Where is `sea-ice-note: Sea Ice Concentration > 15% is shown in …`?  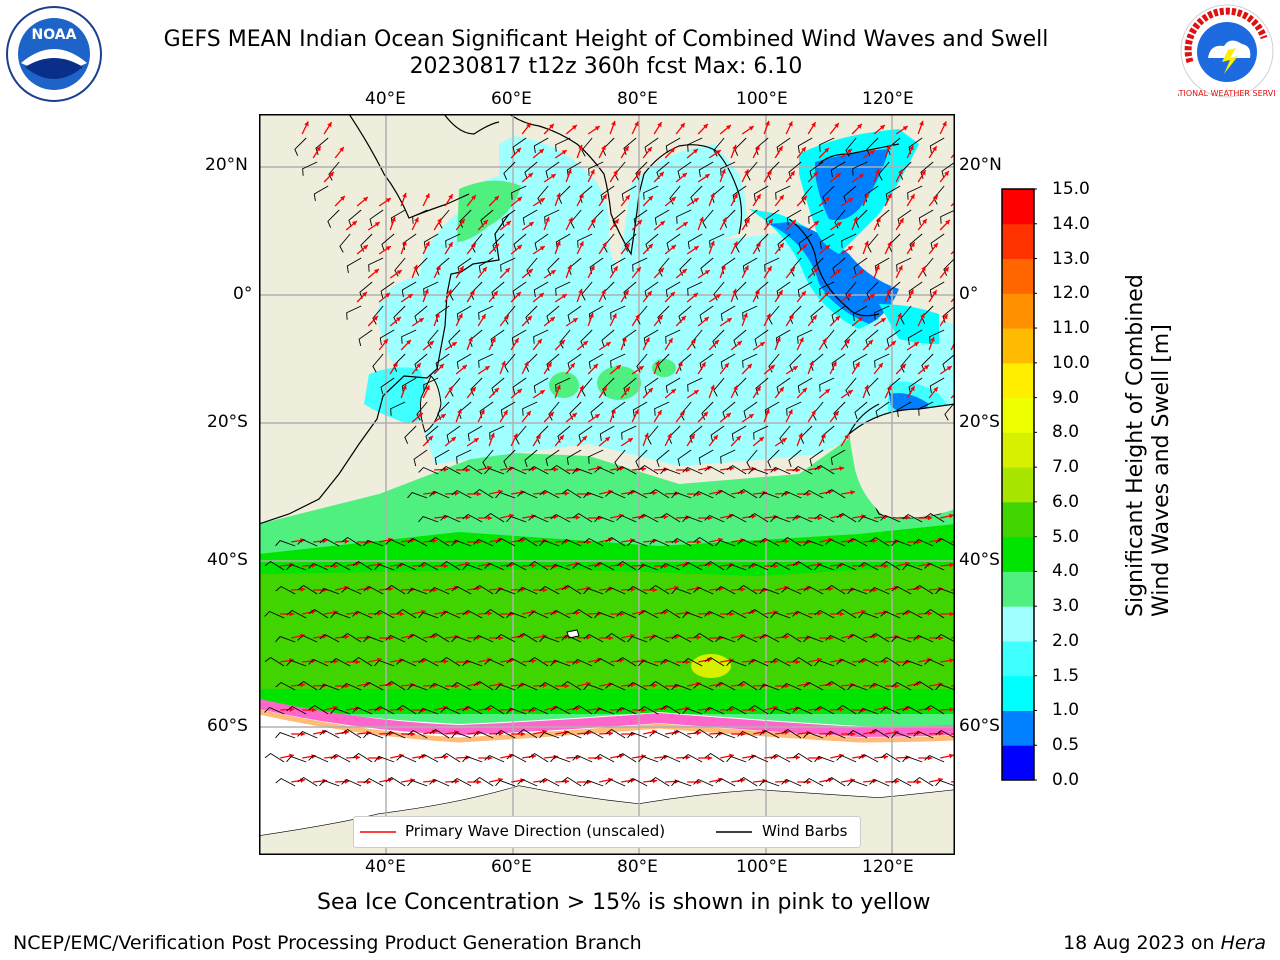 sea-ice-note: Sea Ice Concentration > 15% is shown in … is located at coordinates (624, 902).